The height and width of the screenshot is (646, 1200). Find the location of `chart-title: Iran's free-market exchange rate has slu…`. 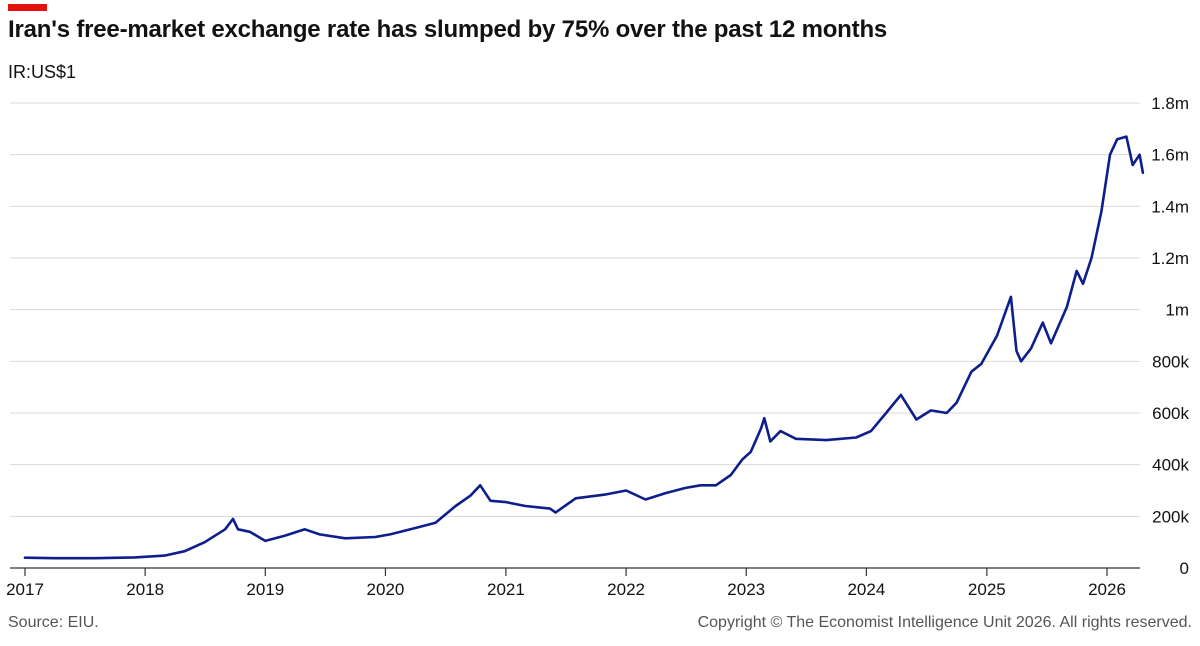

chart-title: Iran's free-market exchange rate has slu… is located at coordinates (448, 29).